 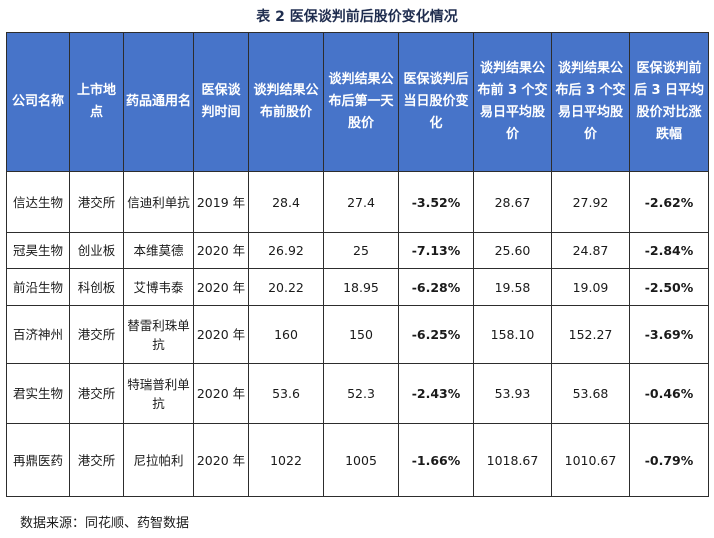 I want to click on drug-name-cell: 艾博韦泰, so click(x=158, y=287).